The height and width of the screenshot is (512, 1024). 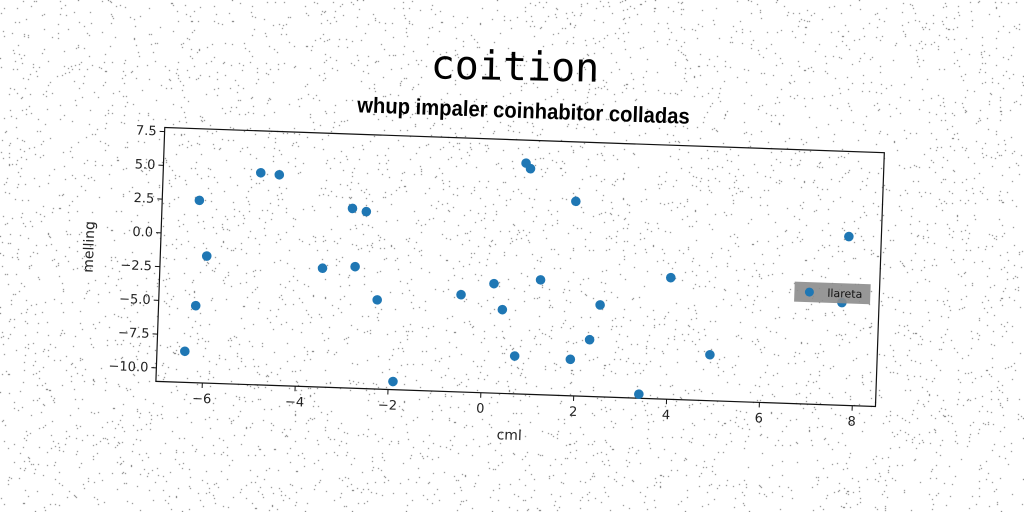 I want to click on x-tick-label: 2, so click(x=573, y=412).